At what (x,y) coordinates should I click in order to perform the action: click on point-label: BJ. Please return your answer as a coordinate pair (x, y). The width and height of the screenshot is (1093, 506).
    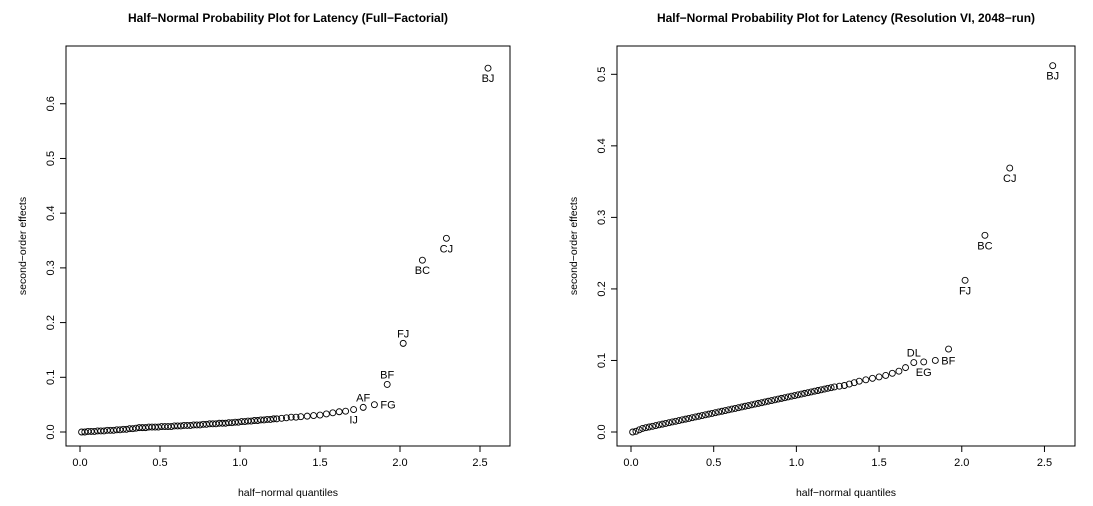
    Looking at the image, I should click on (488, 79).